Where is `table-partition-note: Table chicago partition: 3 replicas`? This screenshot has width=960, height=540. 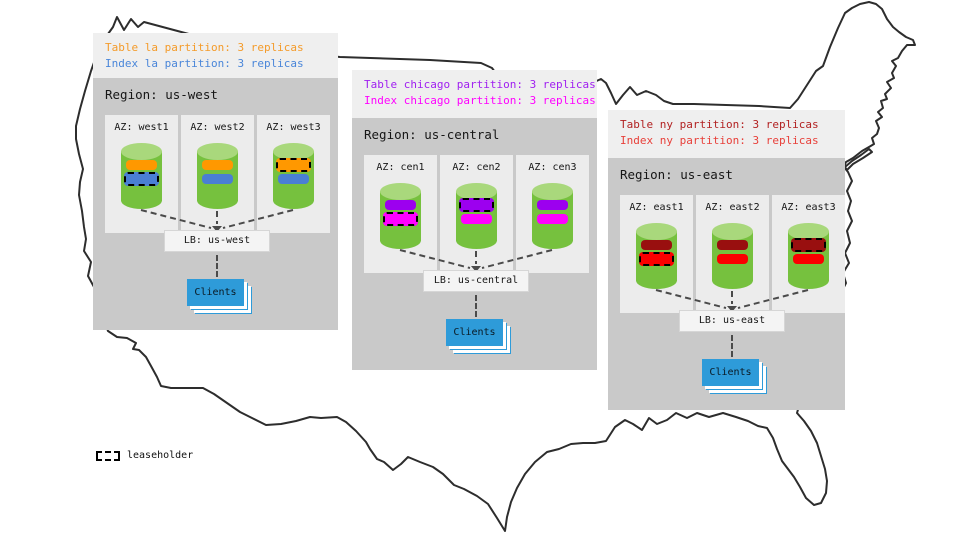 table-partition-note: Table chicago partition: 3 replicas is located at coordinates (480, 84).